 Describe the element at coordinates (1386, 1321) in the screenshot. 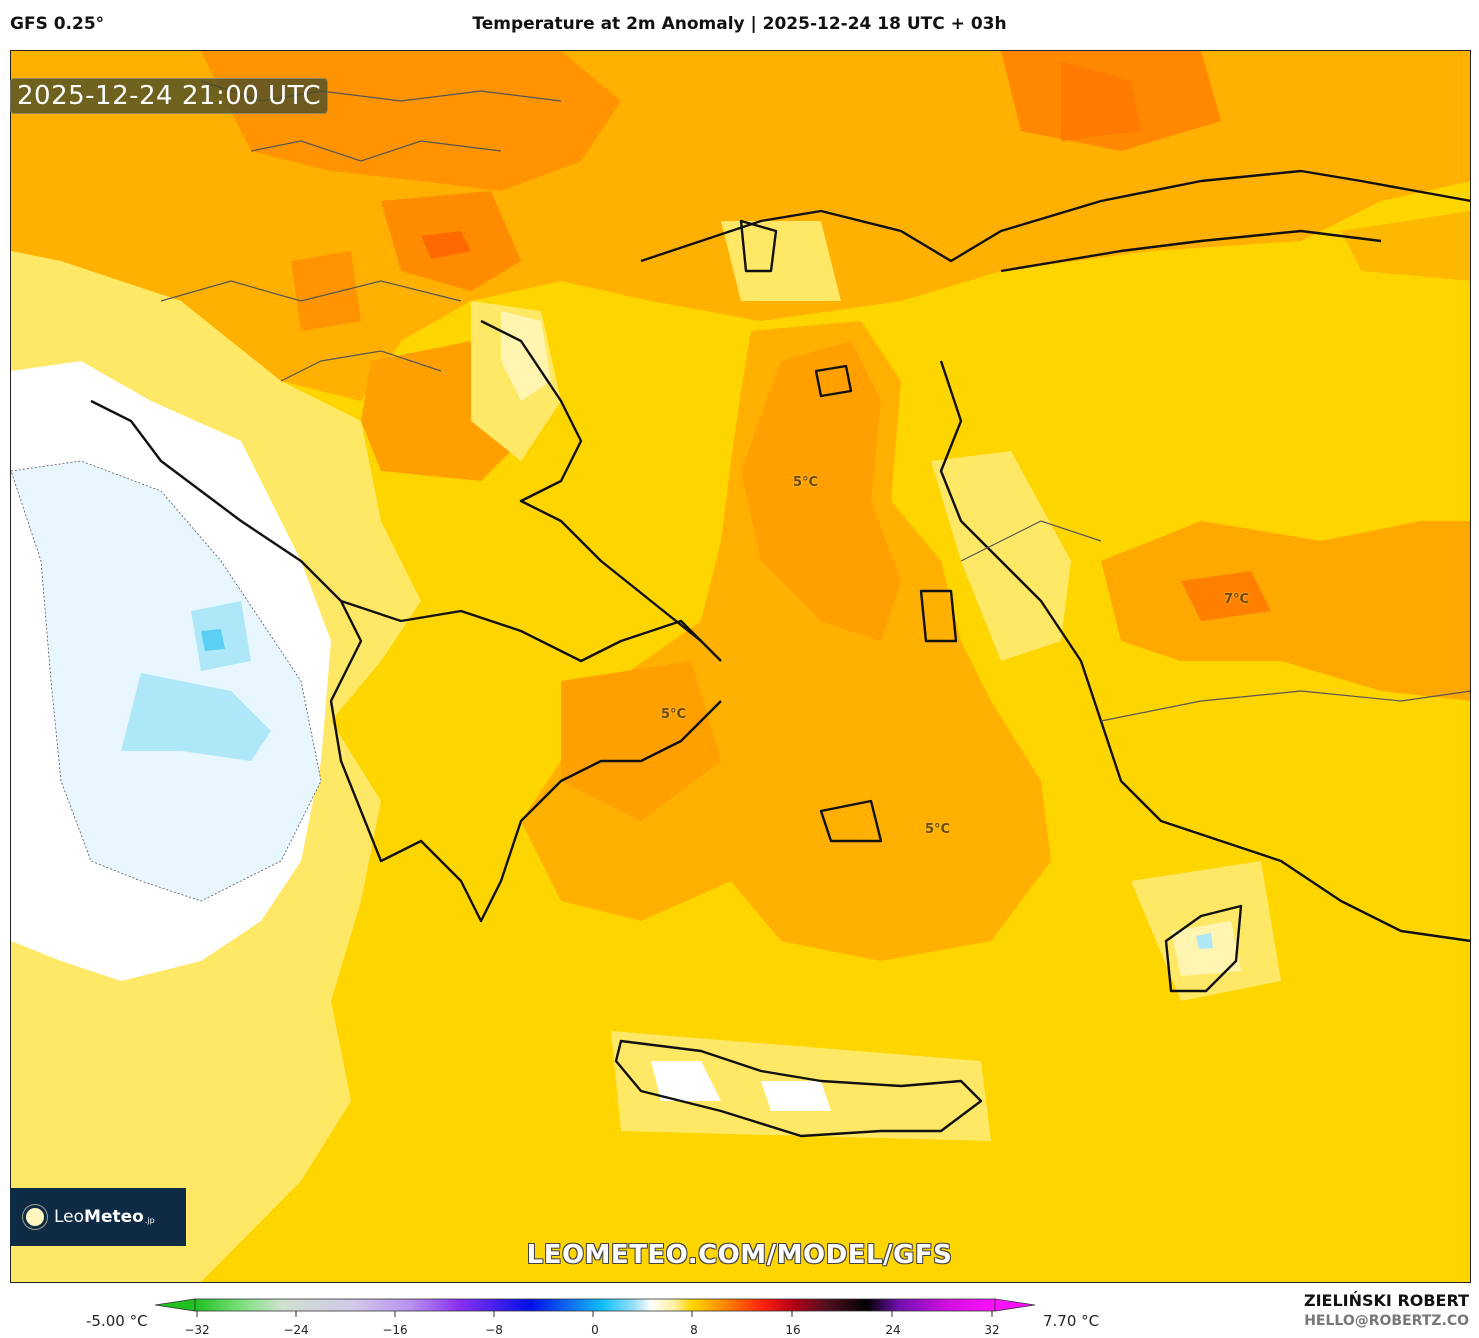

I see `author-email: HELLO@ROBERTZ.CO` at that location.